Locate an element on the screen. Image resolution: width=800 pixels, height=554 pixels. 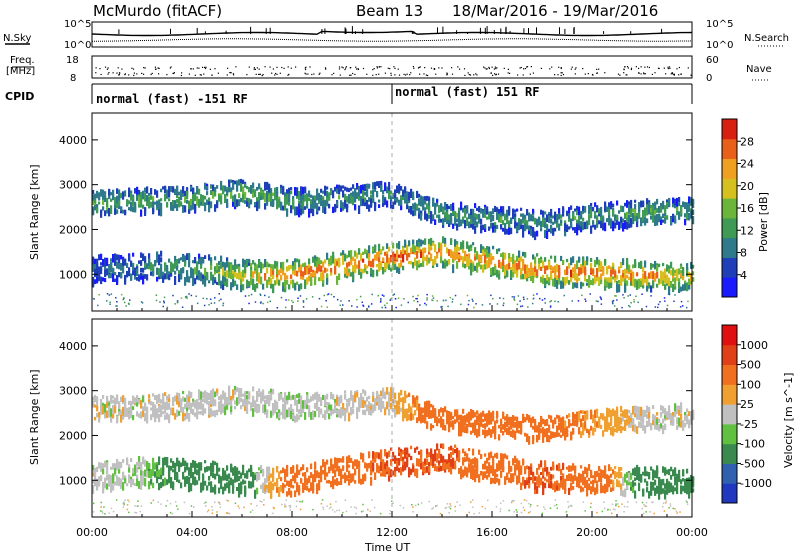
nsearch-trace is located at coordinates (392, 40).